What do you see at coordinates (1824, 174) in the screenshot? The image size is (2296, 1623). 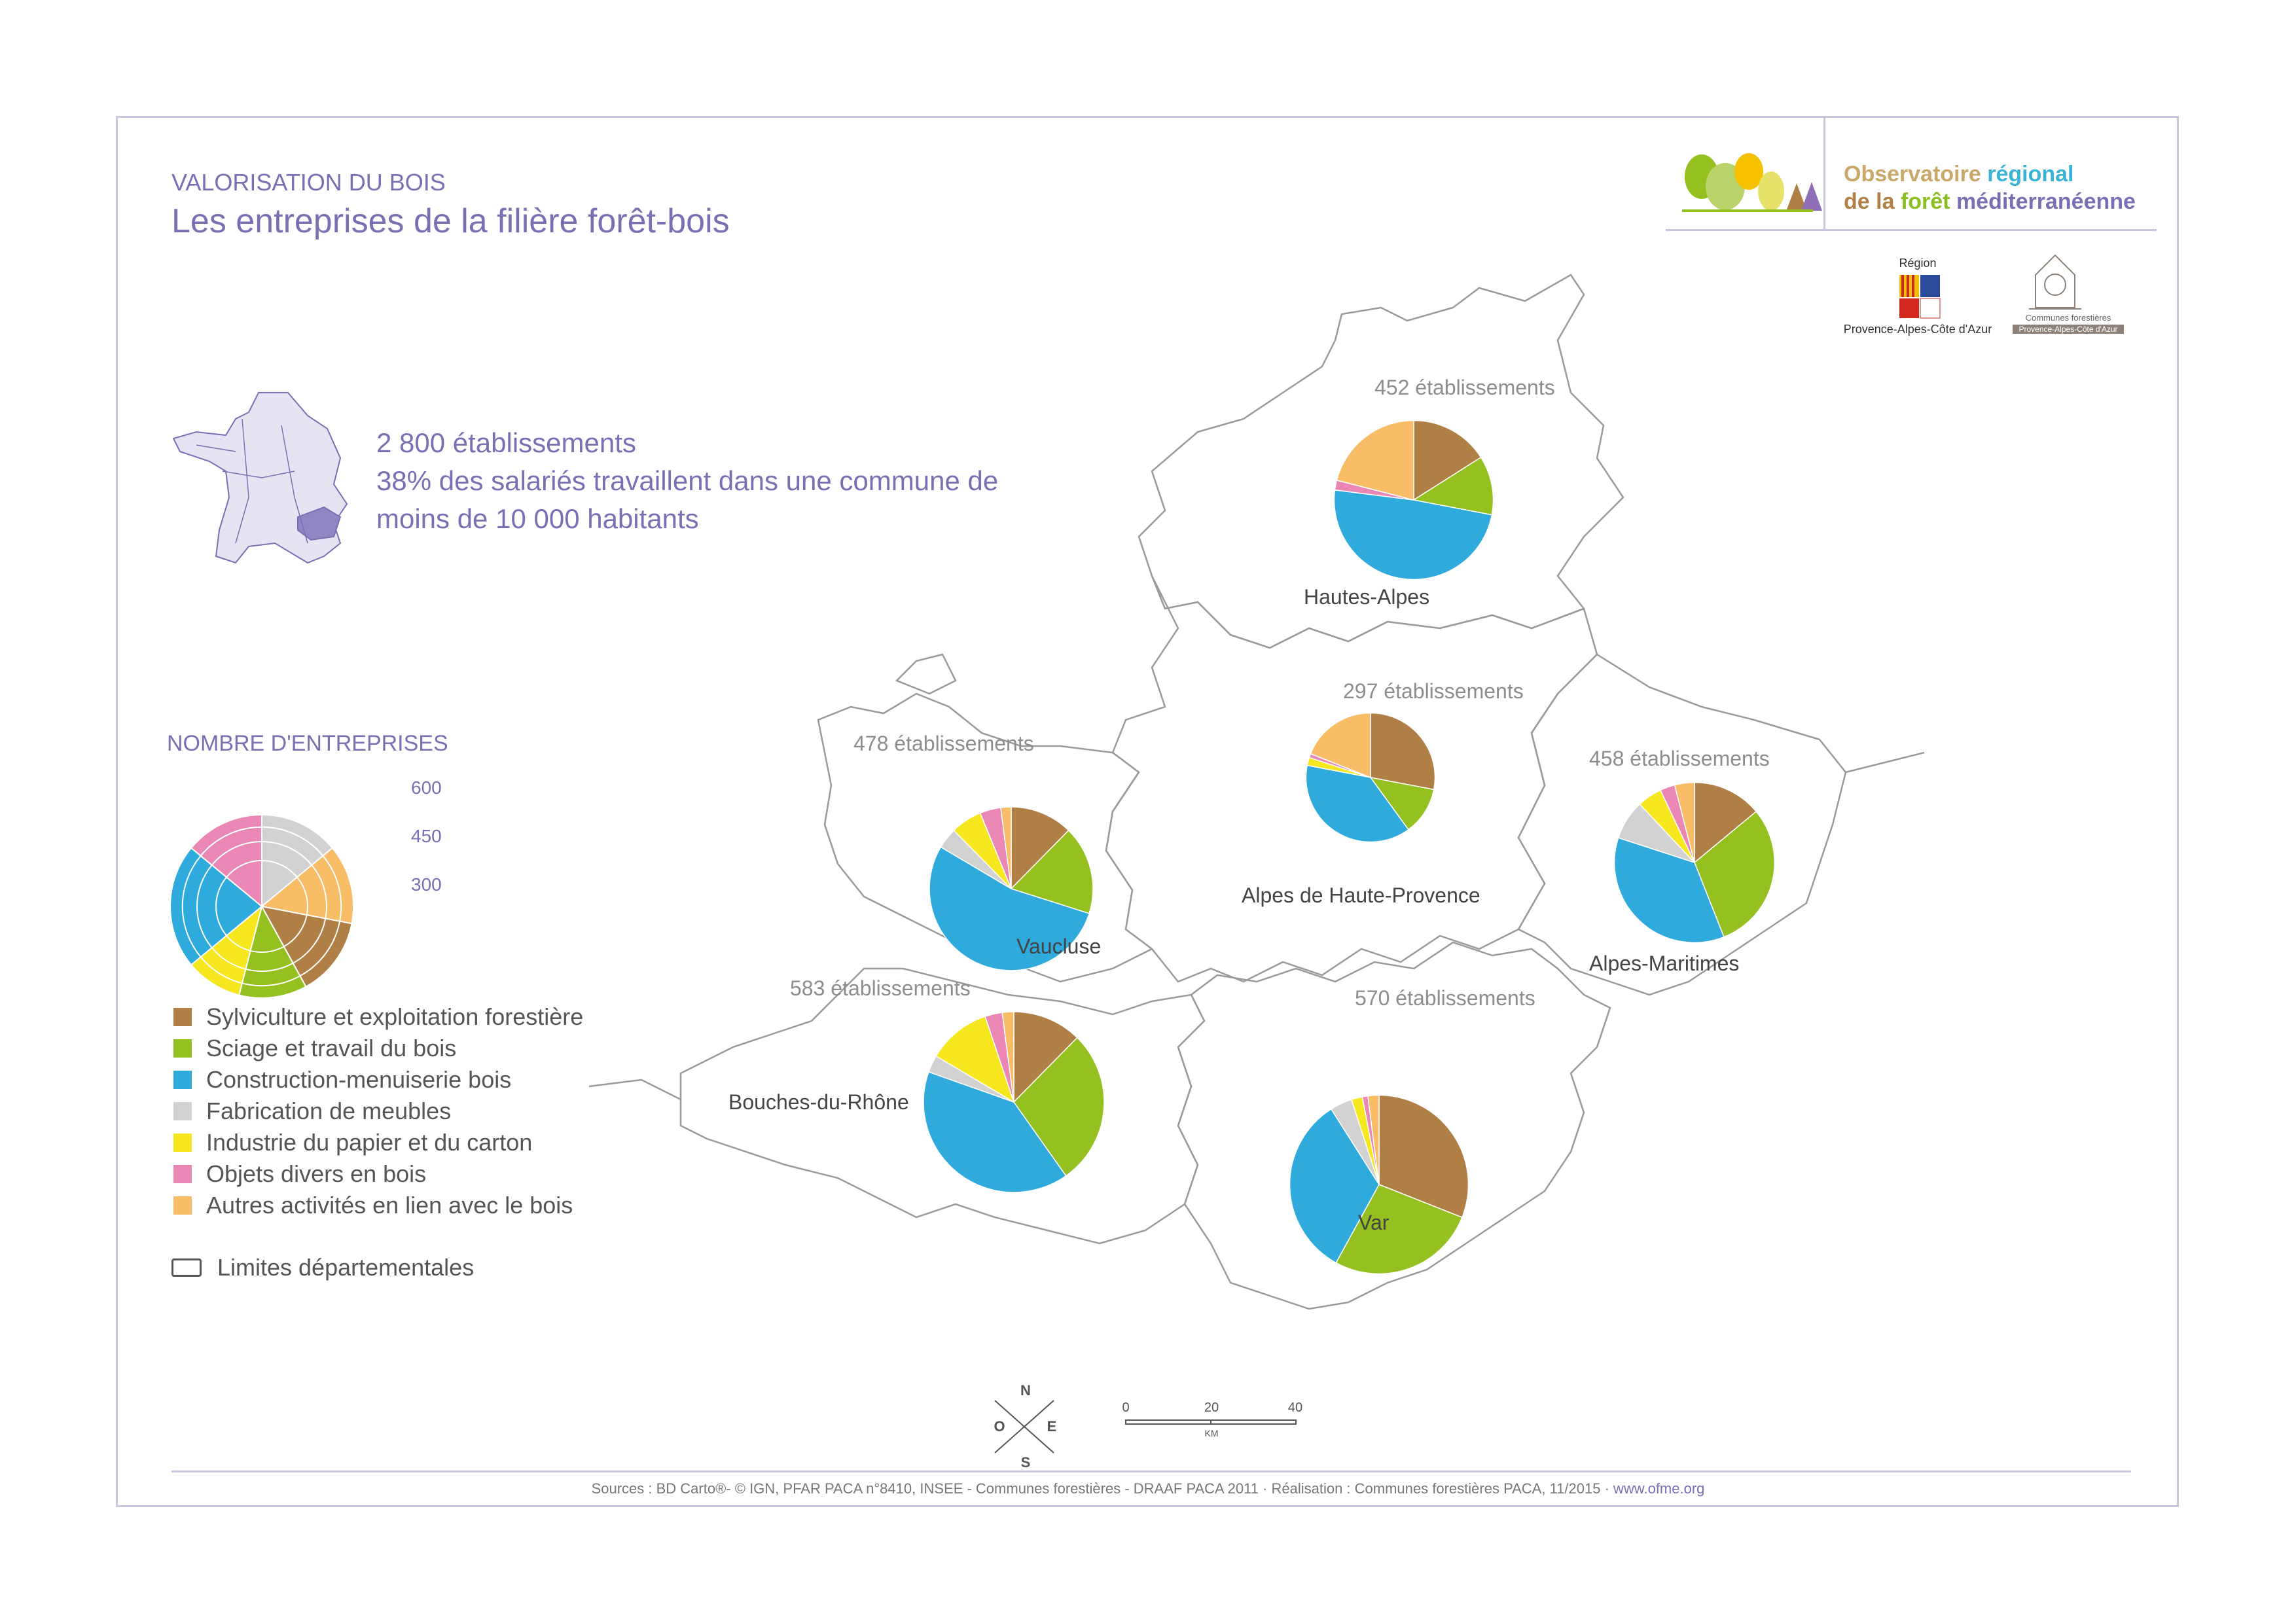 I see `logo-divider` at bounding box center [1824, 174].